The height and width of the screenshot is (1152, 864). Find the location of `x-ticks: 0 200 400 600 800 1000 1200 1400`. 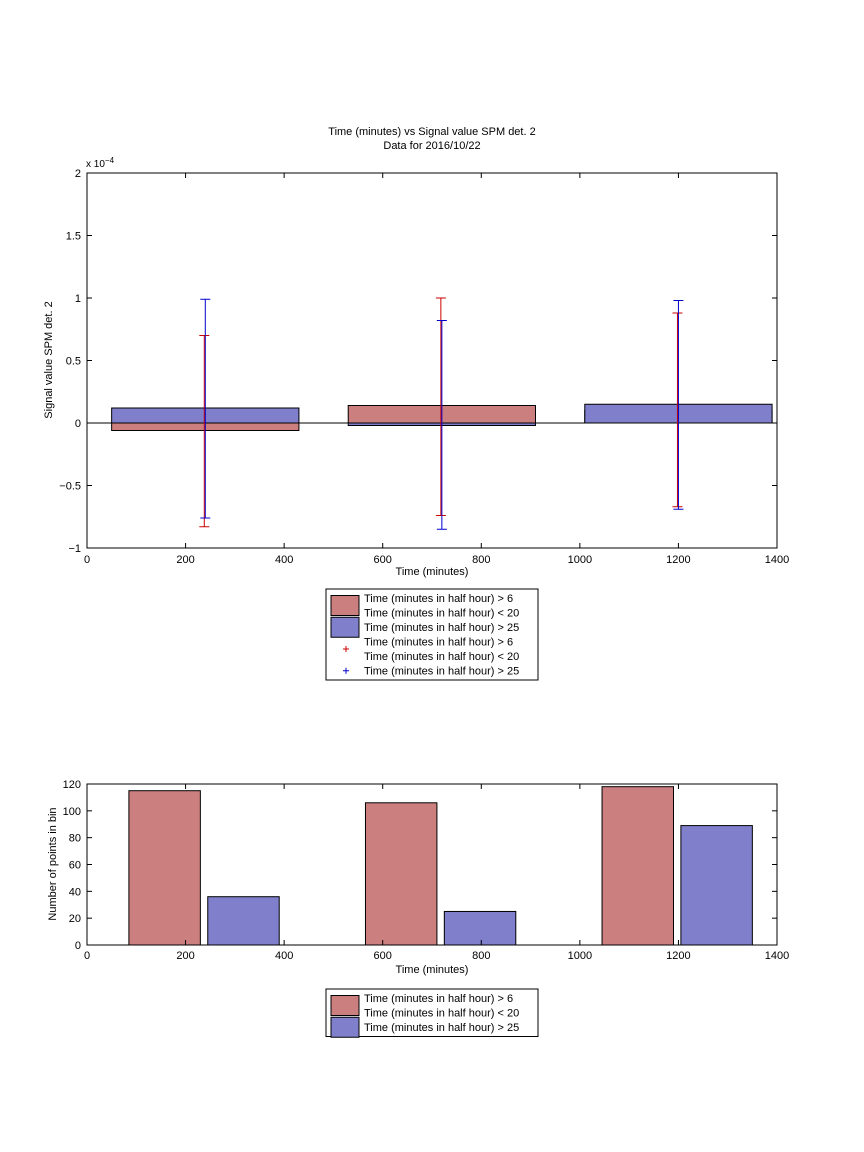

x-ticks: 0 200 400 600 800 1000 1200 1400 is located at coordinates (436, 873).